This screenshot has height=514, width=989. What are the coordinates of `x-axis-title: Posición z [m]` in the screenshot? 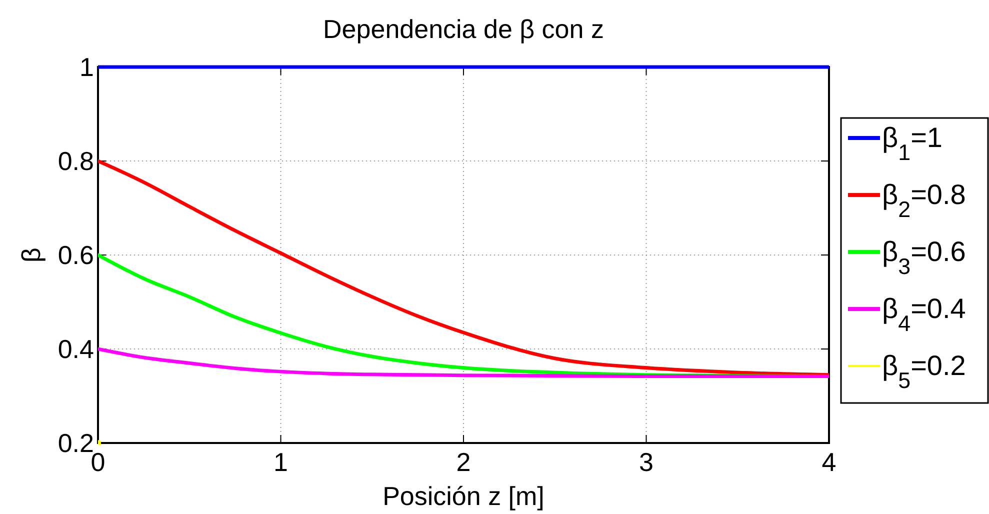 It's located at (463, 496).